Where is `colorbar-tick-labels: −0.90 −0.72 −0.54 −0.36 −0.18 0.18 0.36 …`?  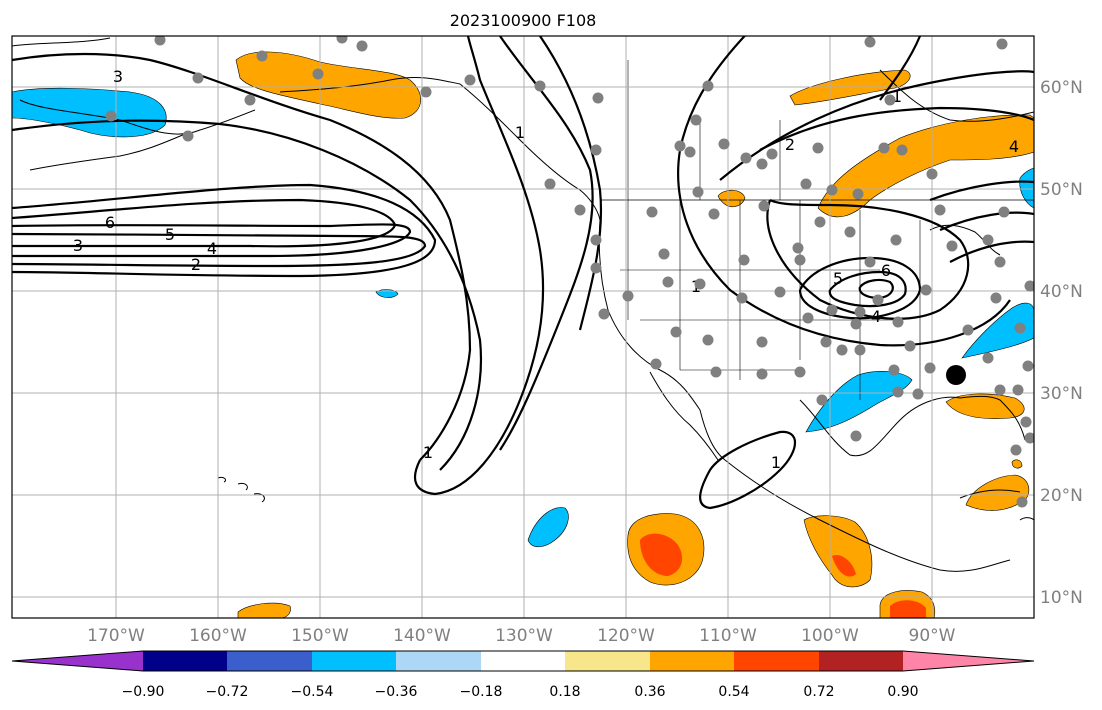
colorbar-tick-labels: −0.90 −0.72 −0.54 −0.36 −0.18 0.18 0.36 … is located at coordinates (520, 692).